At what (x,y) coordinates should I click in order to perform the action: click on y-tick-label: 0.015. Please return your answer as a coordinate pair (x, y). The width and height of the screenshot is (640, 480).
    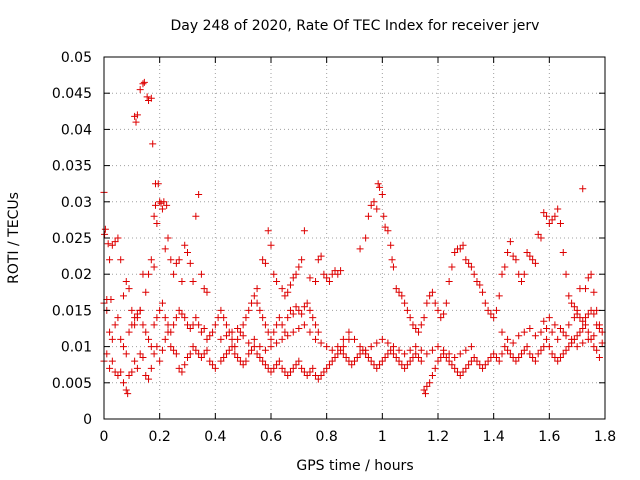
    Looking at the image, I should click on (72, 311).